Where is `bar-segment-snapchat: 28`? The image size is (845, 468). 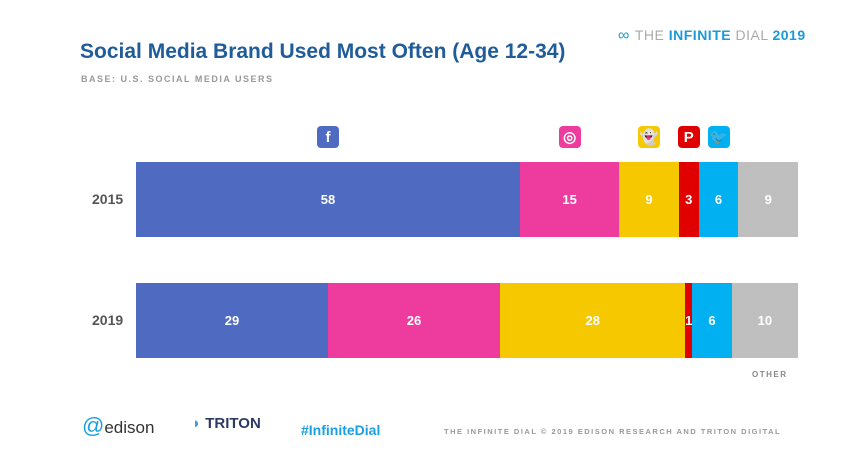
bar-segment-snapchat: 28 is located at coordinates (593, 320).